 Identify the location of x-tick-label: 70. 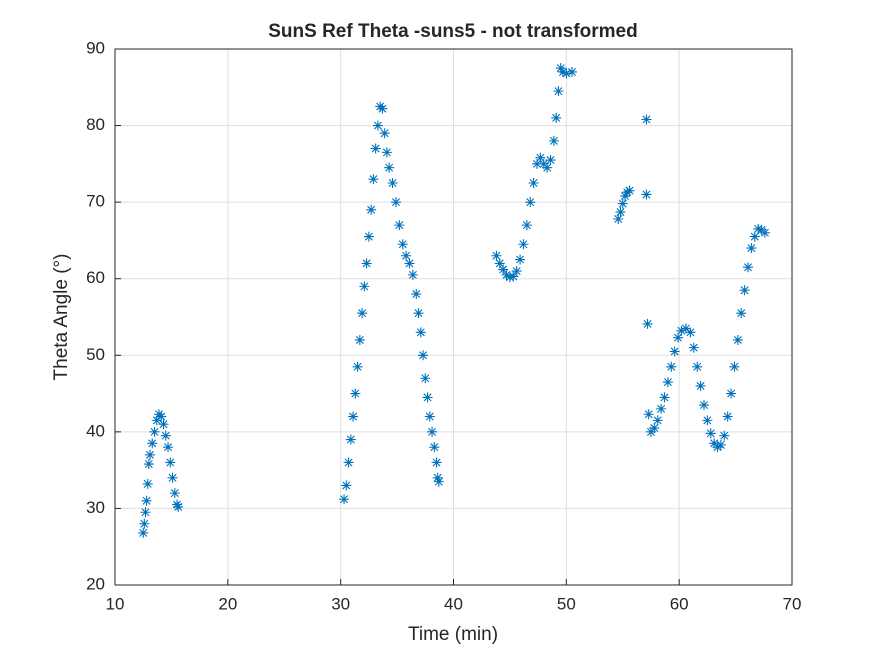
(792, 603).